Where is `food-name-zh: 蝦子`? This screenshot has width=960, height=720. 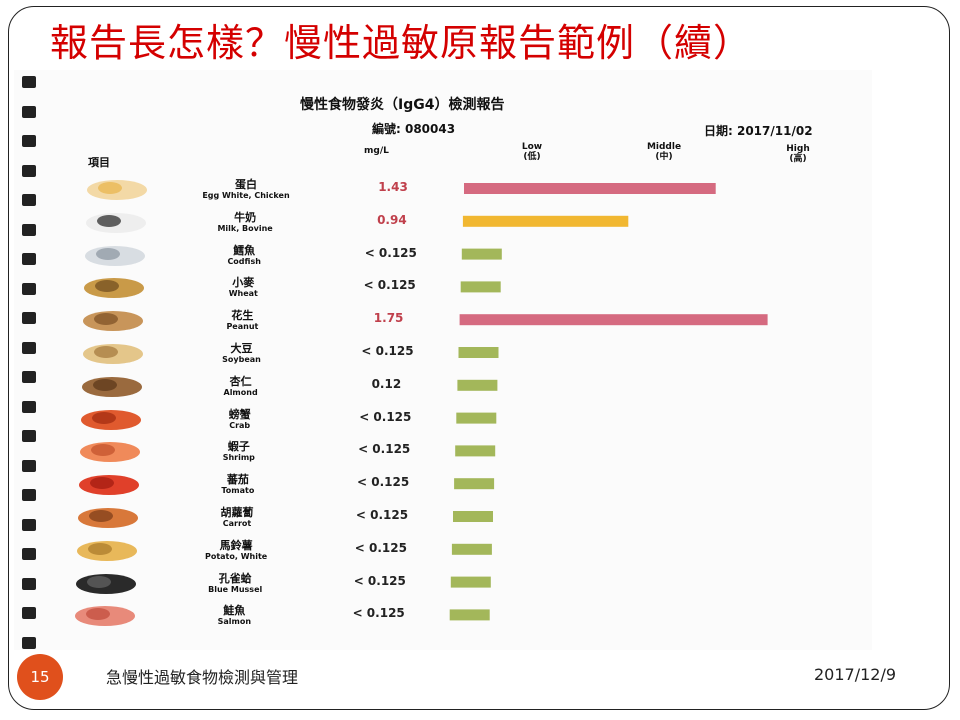
food-name-zh: 蝦子 is located at coordinates (238, 447).